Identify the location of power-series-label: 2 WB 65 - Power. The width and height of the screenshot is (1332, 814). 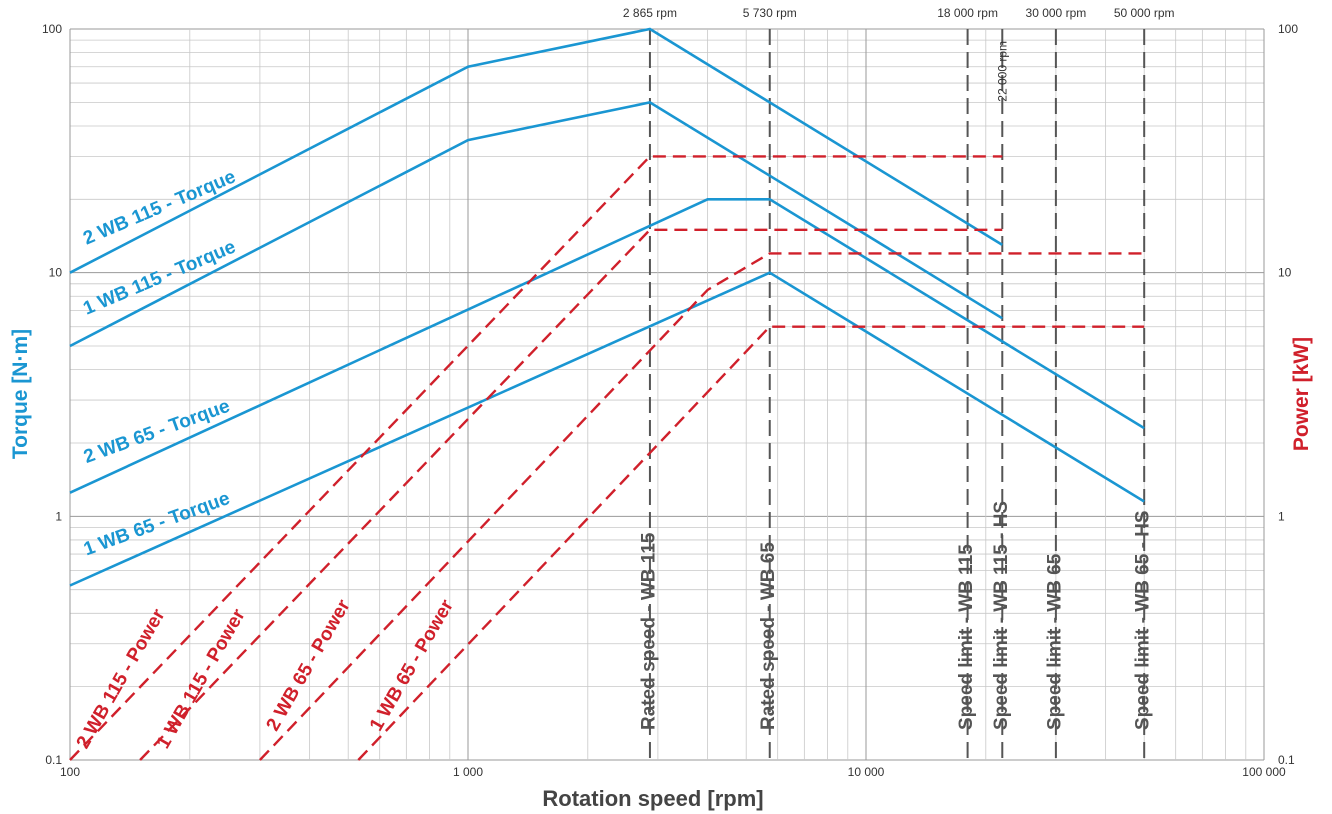
(309, 665).